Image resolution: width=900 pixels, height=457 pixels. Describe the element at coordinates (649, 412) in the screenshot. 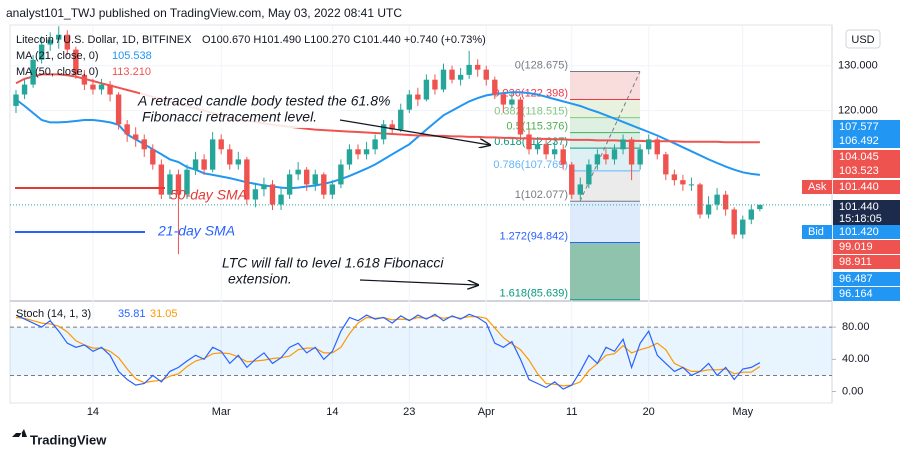

I see `x-tick-label: 20` at that location.